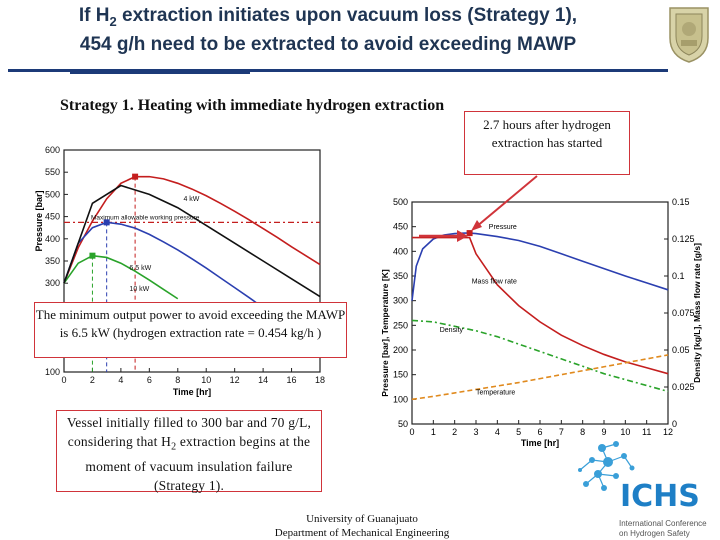  What do you see at coordinates (400, 325) in the screenshot?
I see `y-tick-label-left: 250` at bounding box center [400, 325].